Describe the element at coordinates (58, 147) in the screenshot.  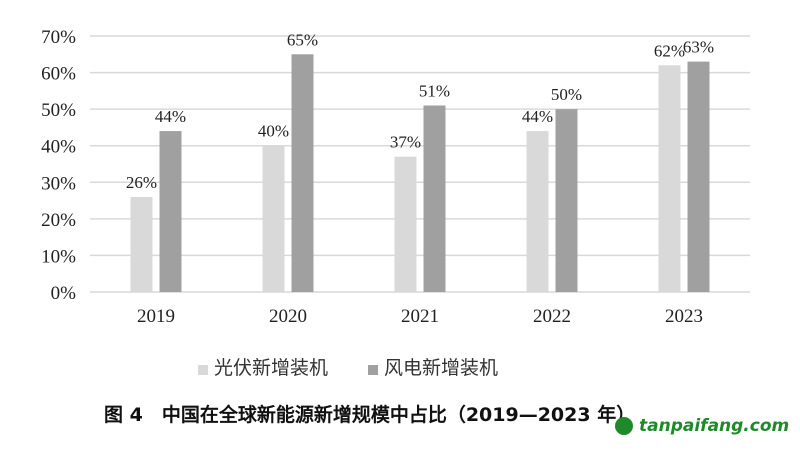
I see `y-tick-label: 40%` at that location.